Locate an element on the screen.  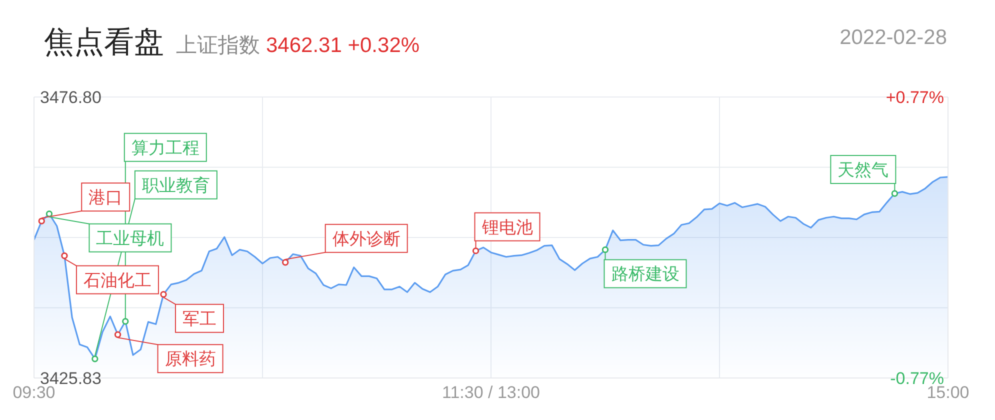
text: 2022-02-28 is located at coordinates (893, 37).